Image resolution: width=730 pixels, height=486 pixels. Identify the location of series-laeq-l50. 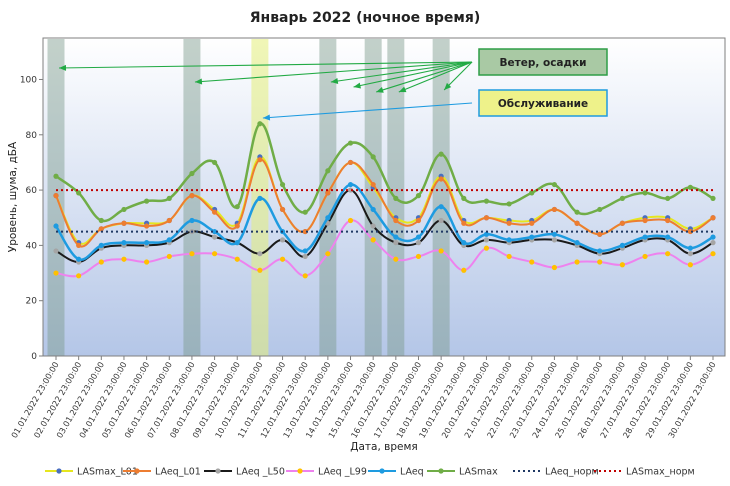
(384, 226).